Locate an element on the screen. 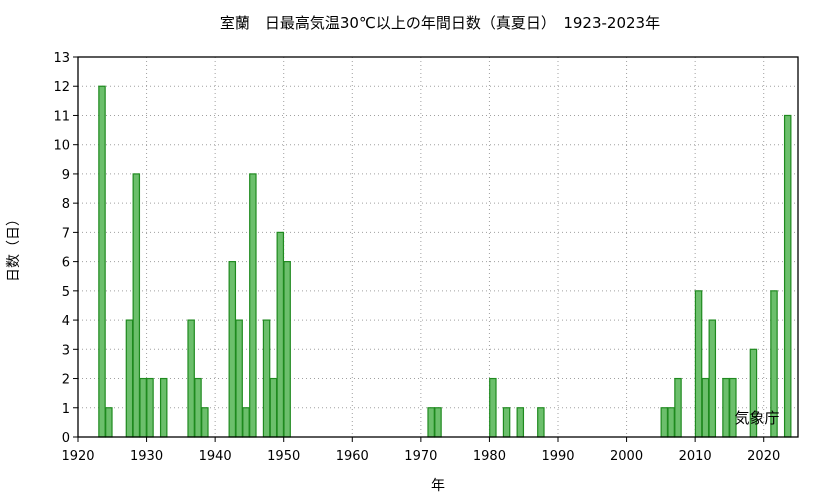 This screenshot has width=833, height=498. bar-1937 is located at coordinates (198, 407).